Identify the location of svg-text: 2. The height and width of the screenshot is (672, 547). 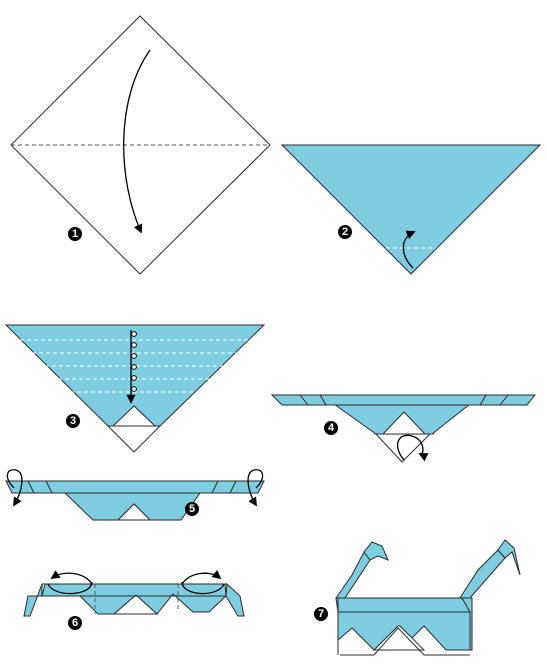
(345, 232).